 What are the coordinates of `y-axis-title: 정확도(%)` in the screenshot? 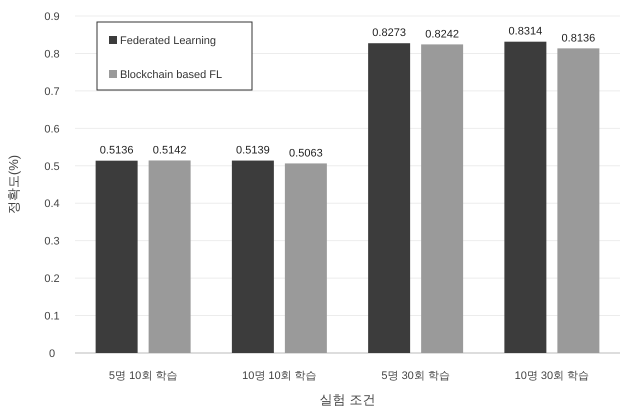 It's located at (13, 184).